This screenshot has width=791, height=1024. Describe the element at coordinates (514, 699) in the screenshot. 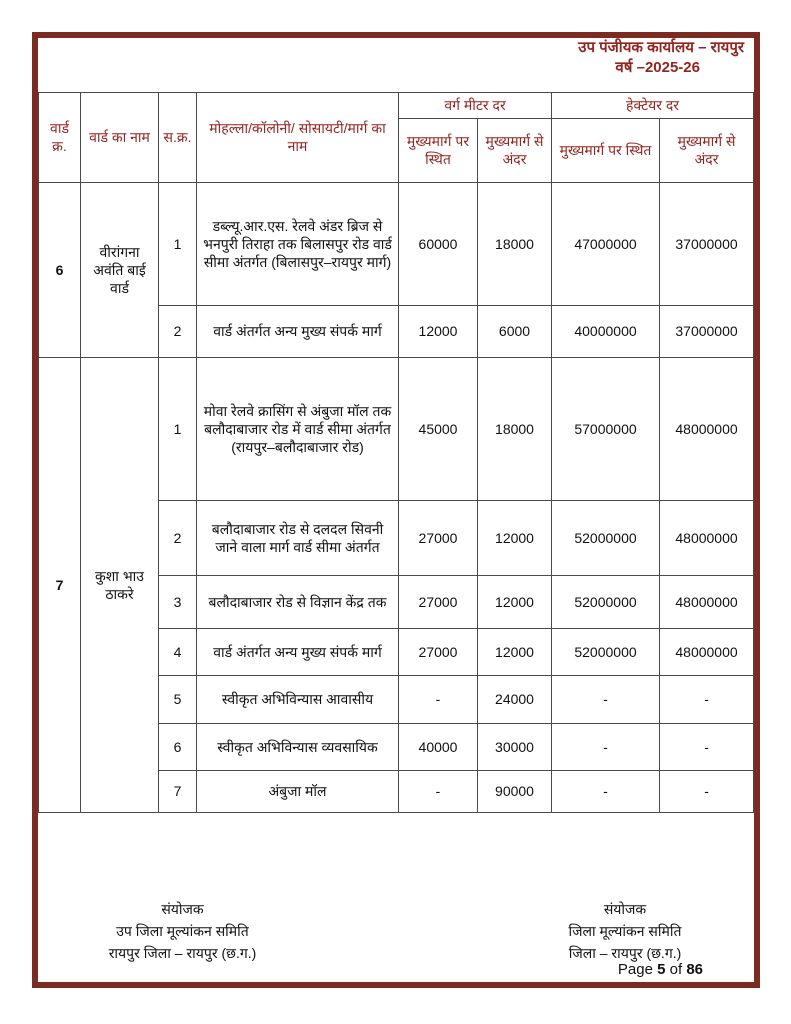

I see `sqm-inner-rate-cell: 24000` at that location.